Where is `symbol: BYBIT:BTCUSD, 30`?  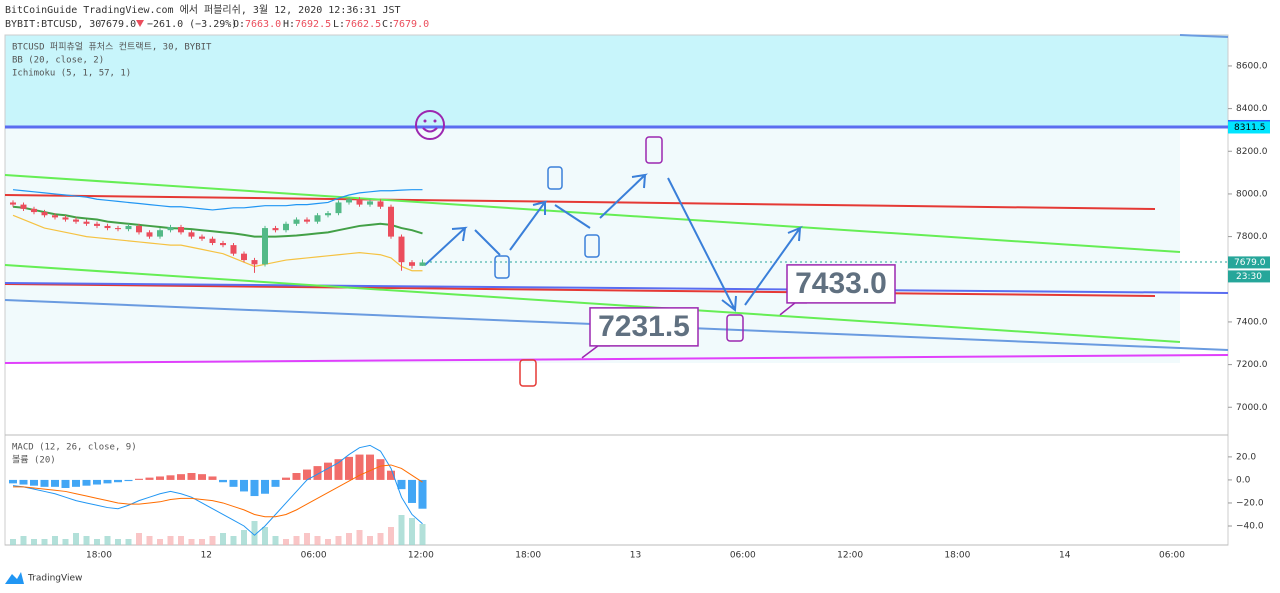 symbol: BYBIT:BTCUSD, 30 is located at coordinates (53, 24).